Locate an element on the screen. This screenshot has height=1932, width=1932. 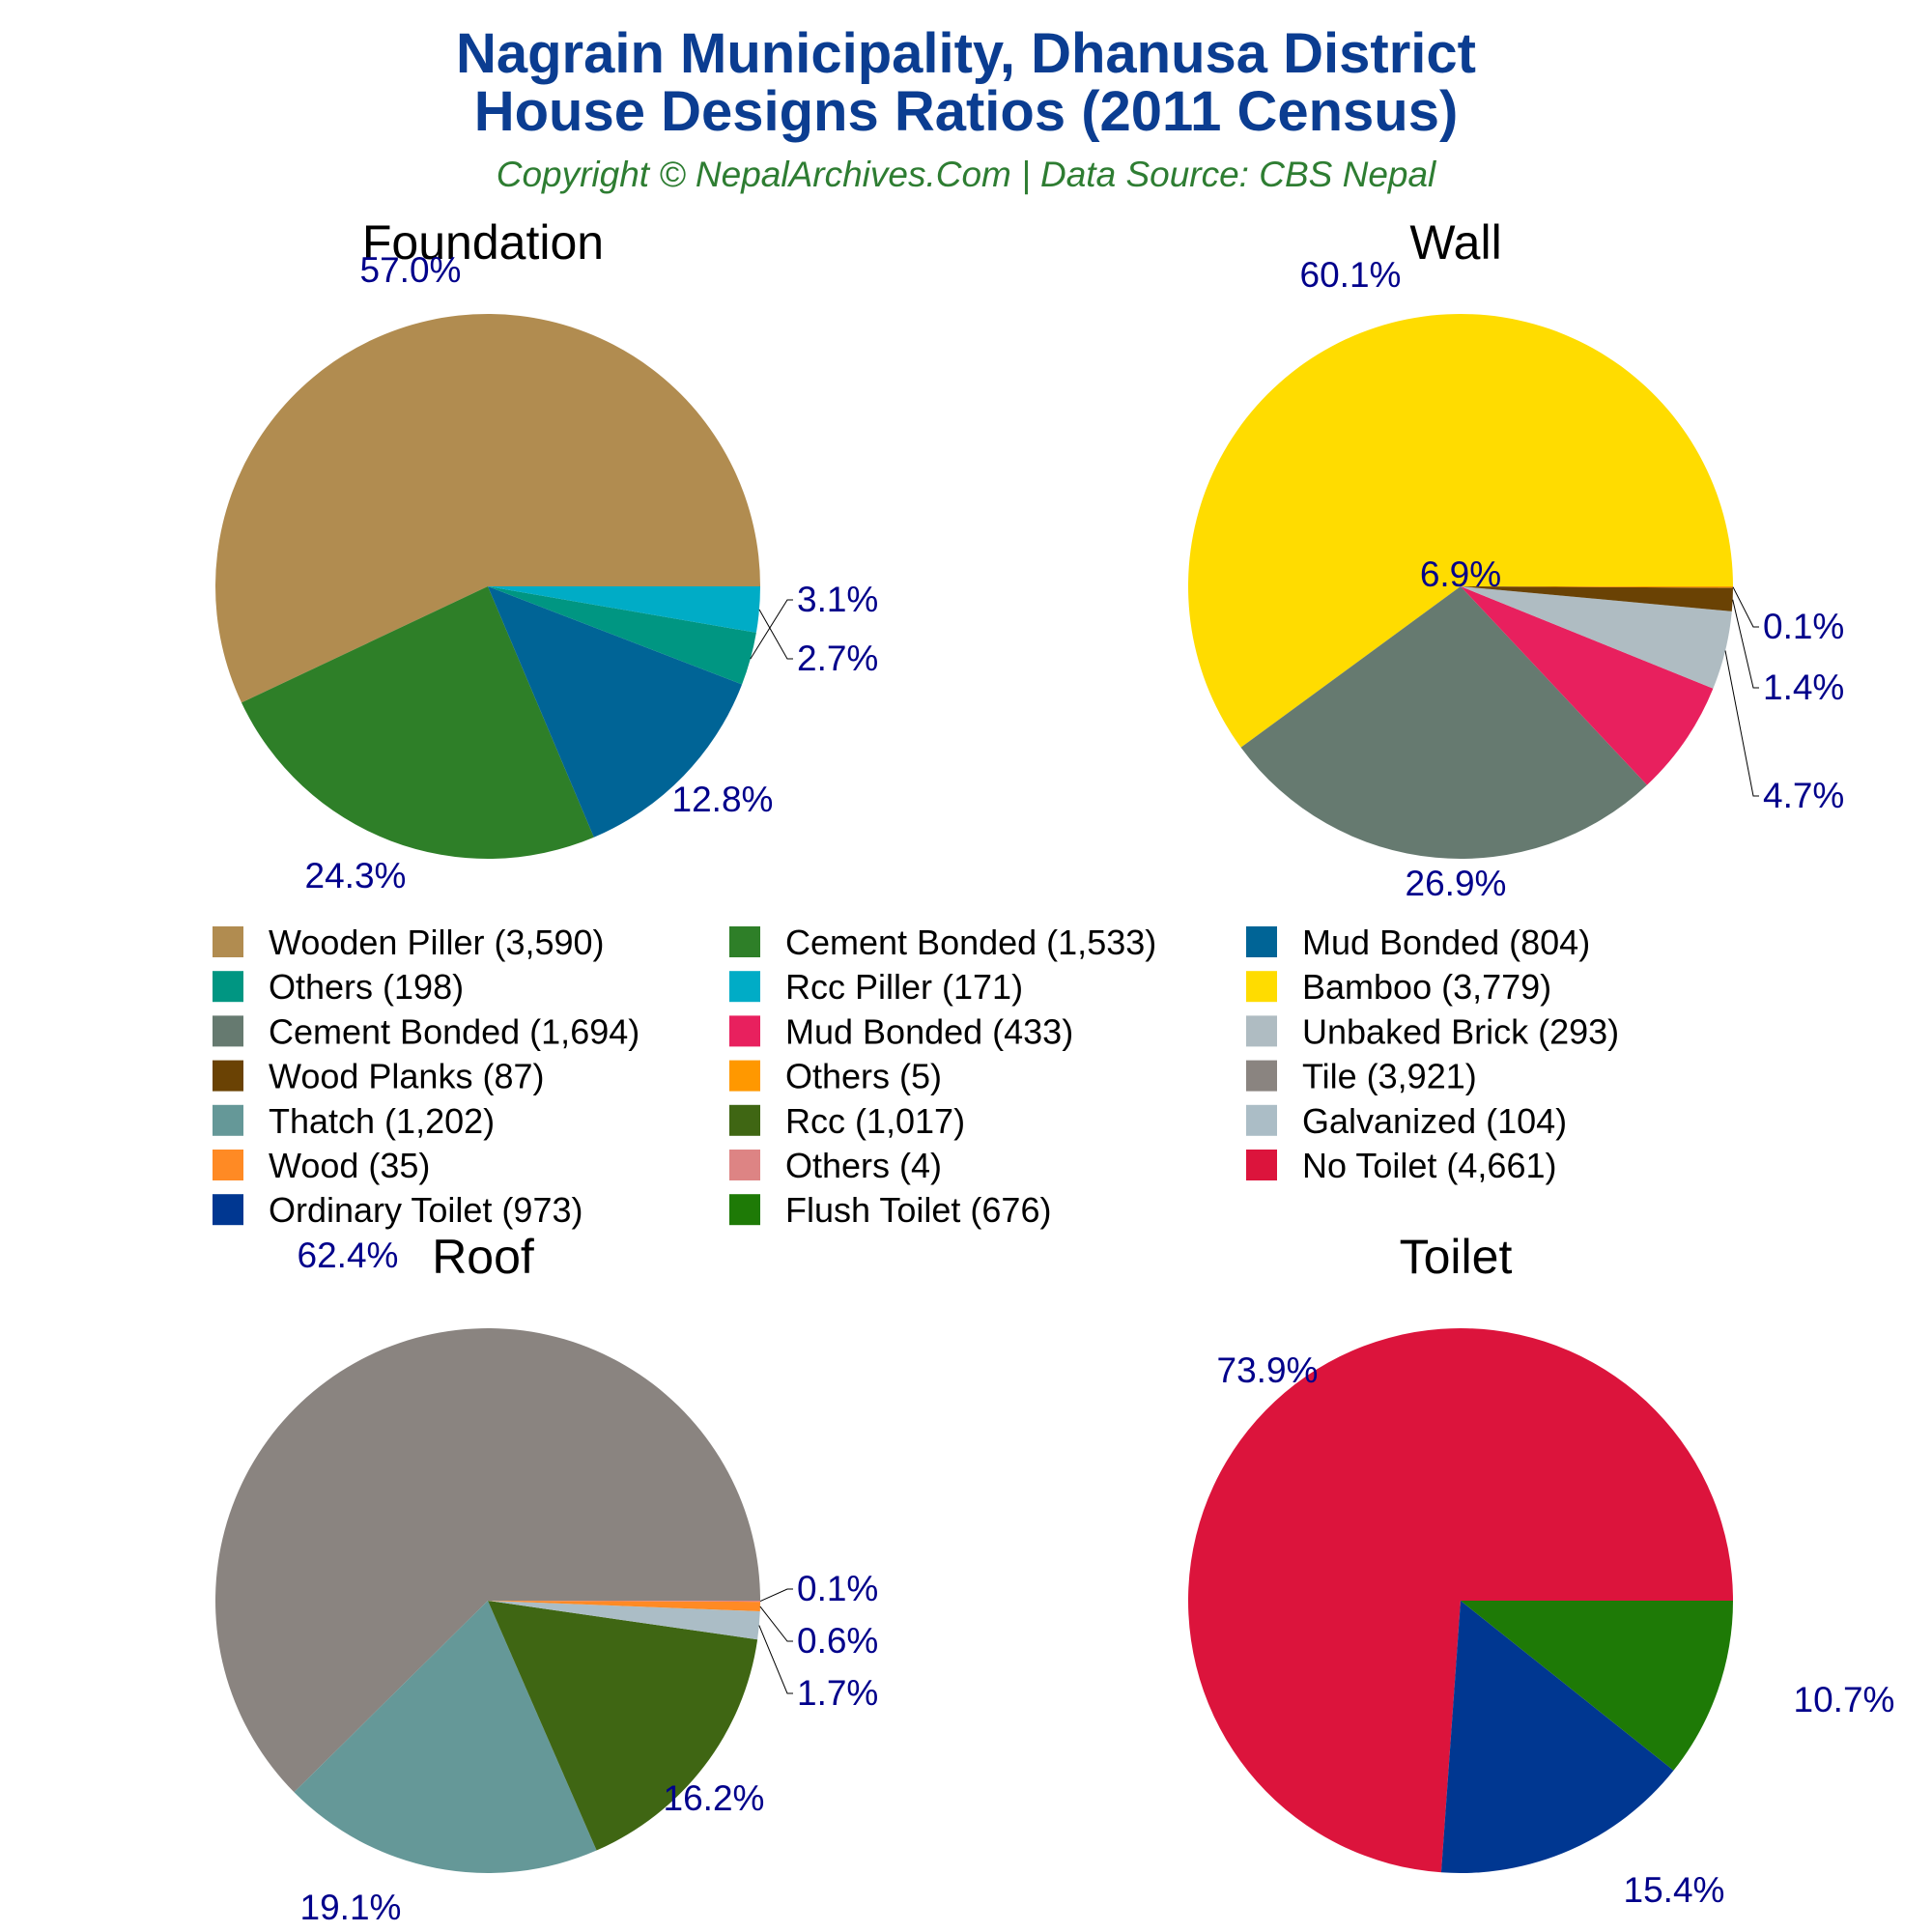
pie-slice-foundation-rcc-piller is located at coordinates (624, 609).